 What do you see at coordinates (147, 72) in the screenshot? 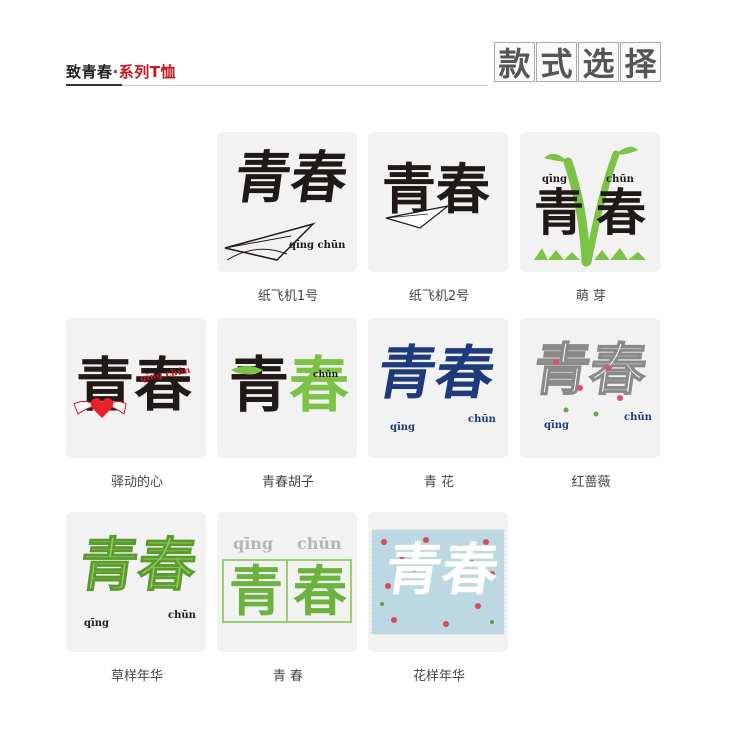
I see `title-accent: 系列T恤` at bounding box center [147, 72].